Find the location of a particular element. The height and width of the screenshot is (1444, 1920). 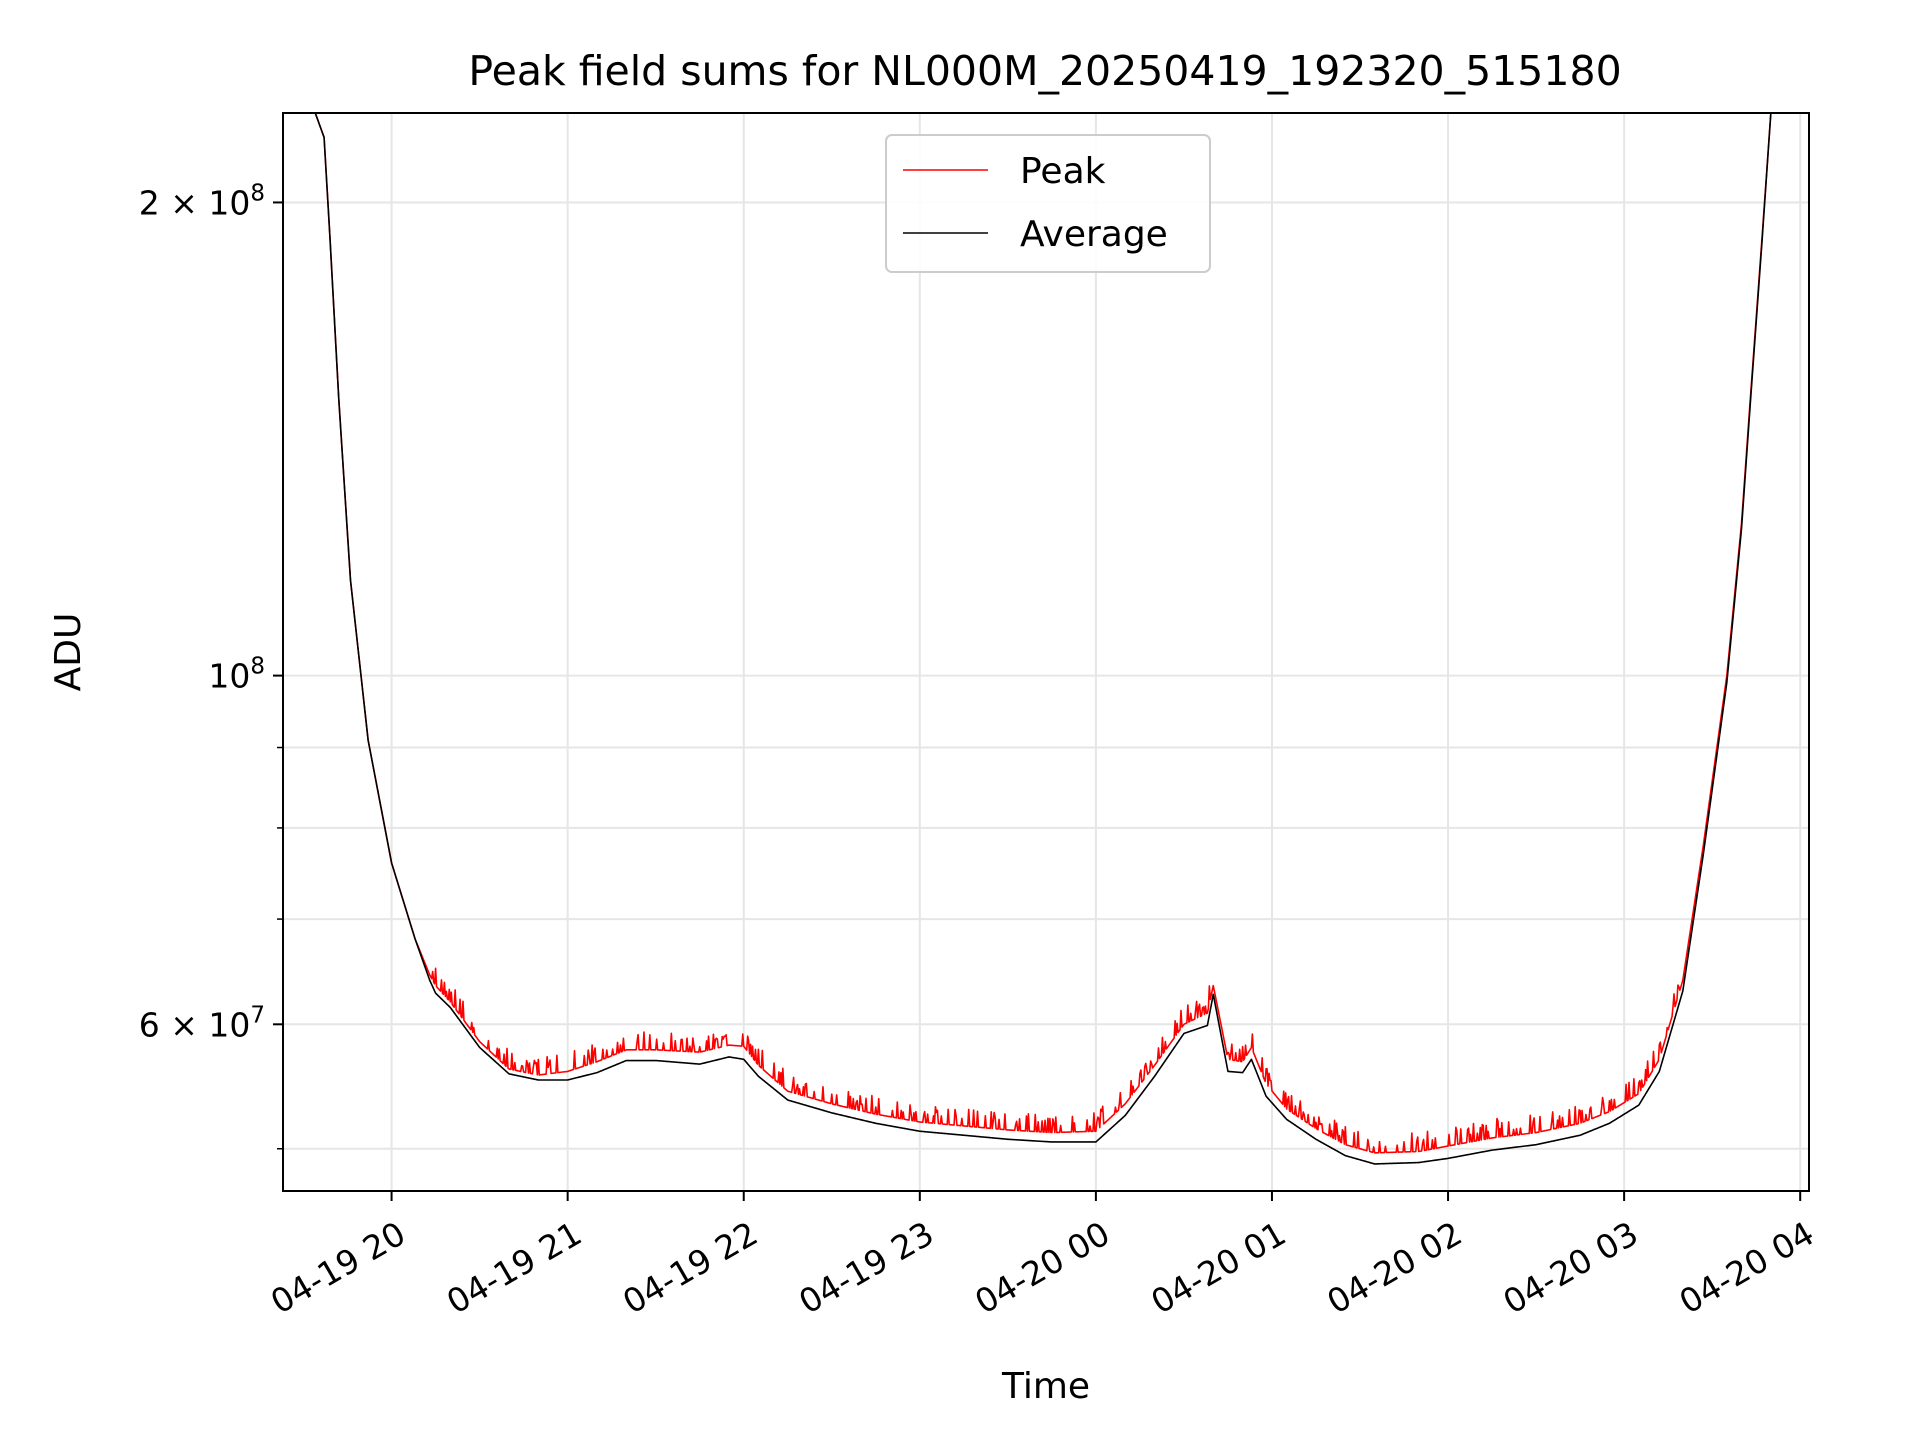

legend-label-peak: Peak is located at coordinates (1063, 171).